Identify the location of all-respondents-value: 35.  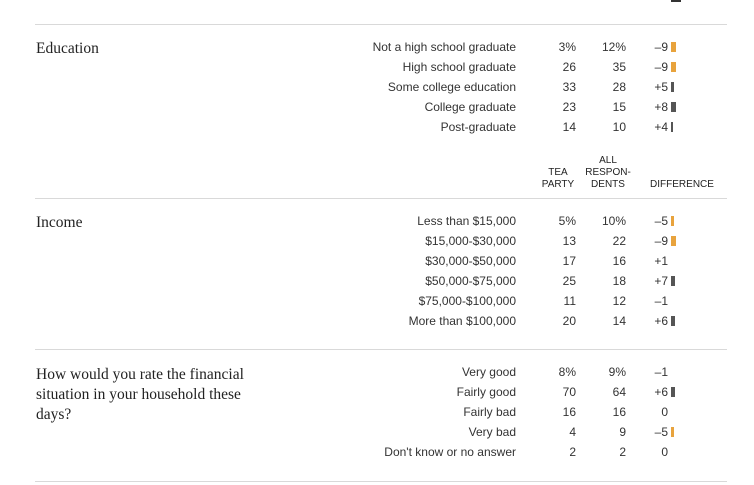
(619, 67).